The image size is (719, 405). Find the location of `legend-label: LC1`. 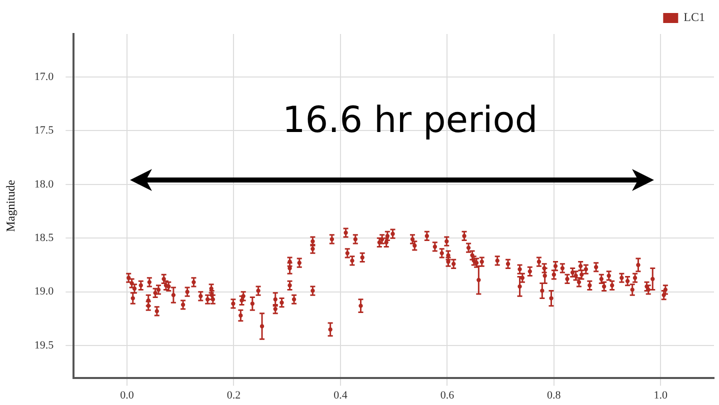

legend-label: LC1 is located at coordinates (695, 17).